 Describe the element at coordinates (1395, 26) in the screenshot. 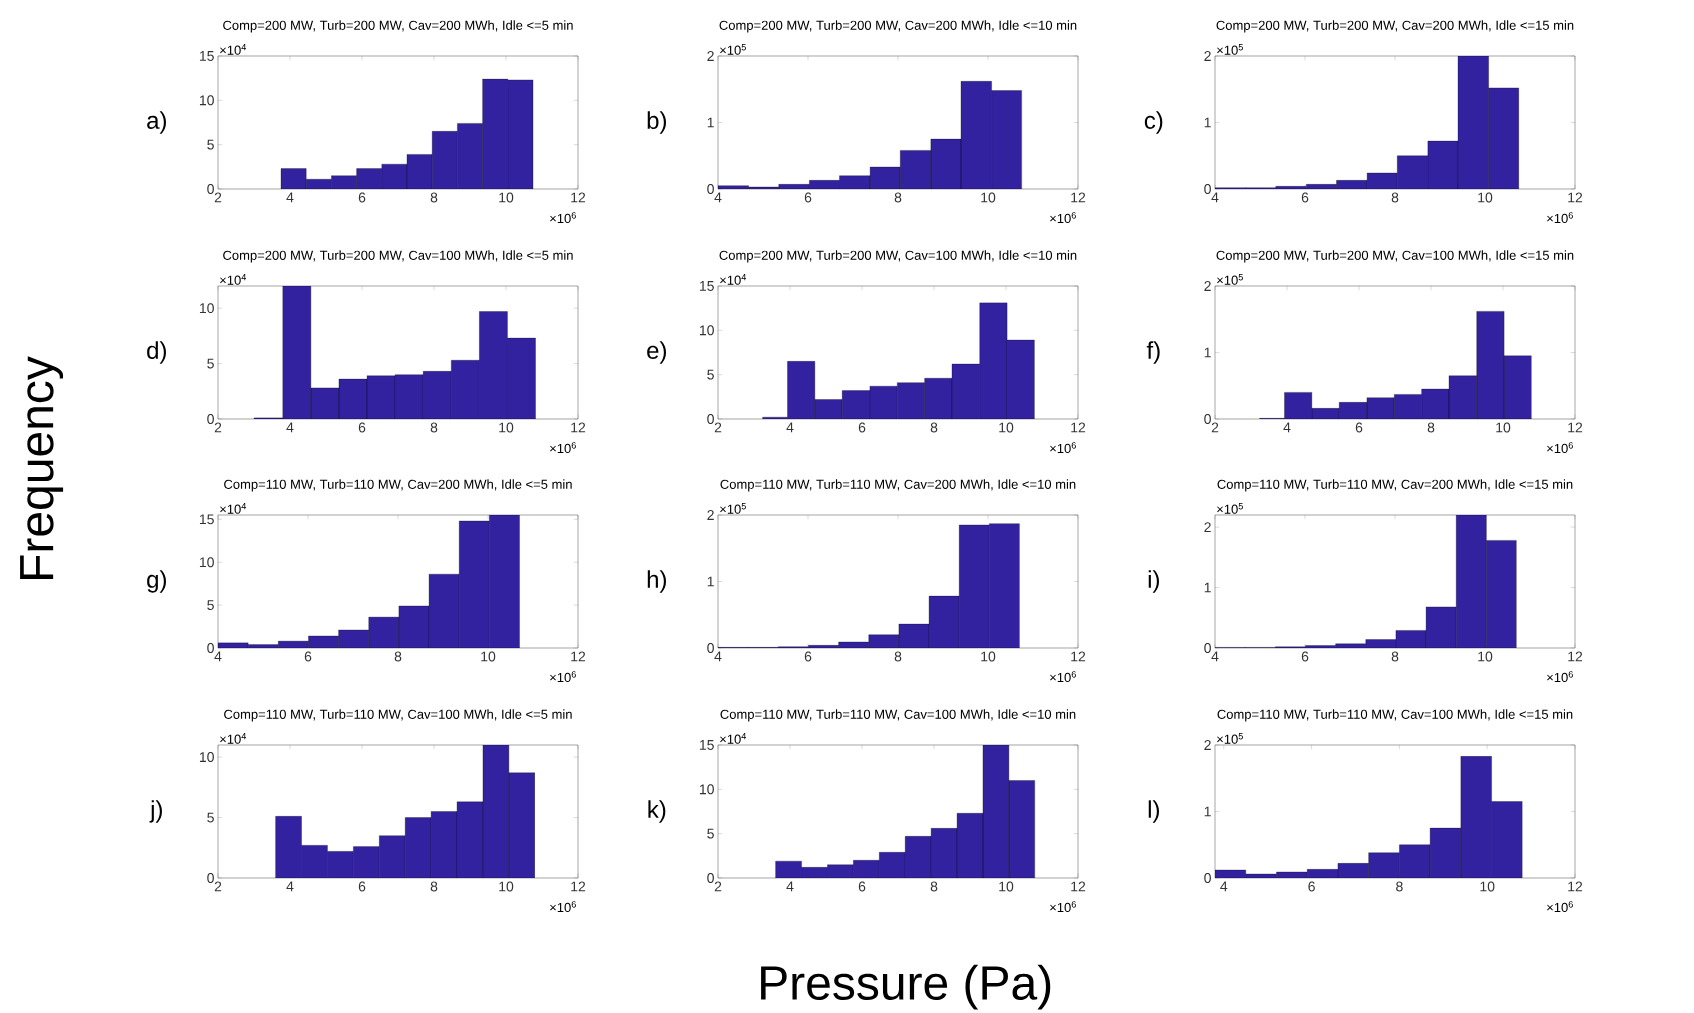

I see `chart-title: Comp=200 MW, Turb=200 MW, Cav=200 MWh, Idle <=15 min` at that location.